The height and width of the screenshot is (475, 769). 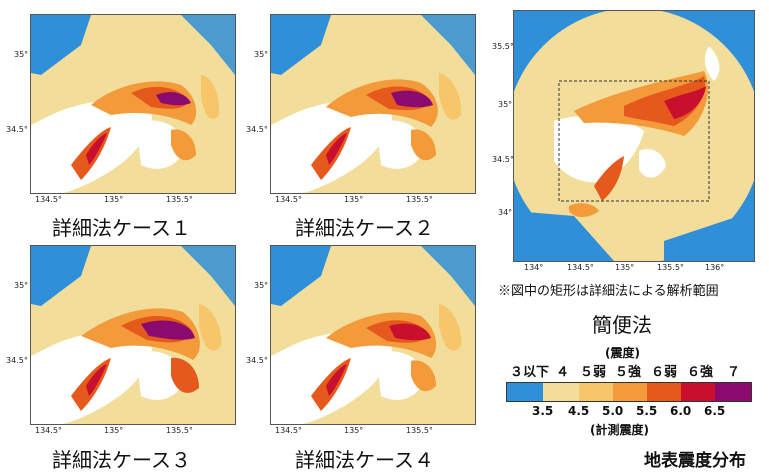 What do you see at coordinates (622, 353) in the screenshot?
I see `legend-title: (震度)` at bounding box center [622, 353].